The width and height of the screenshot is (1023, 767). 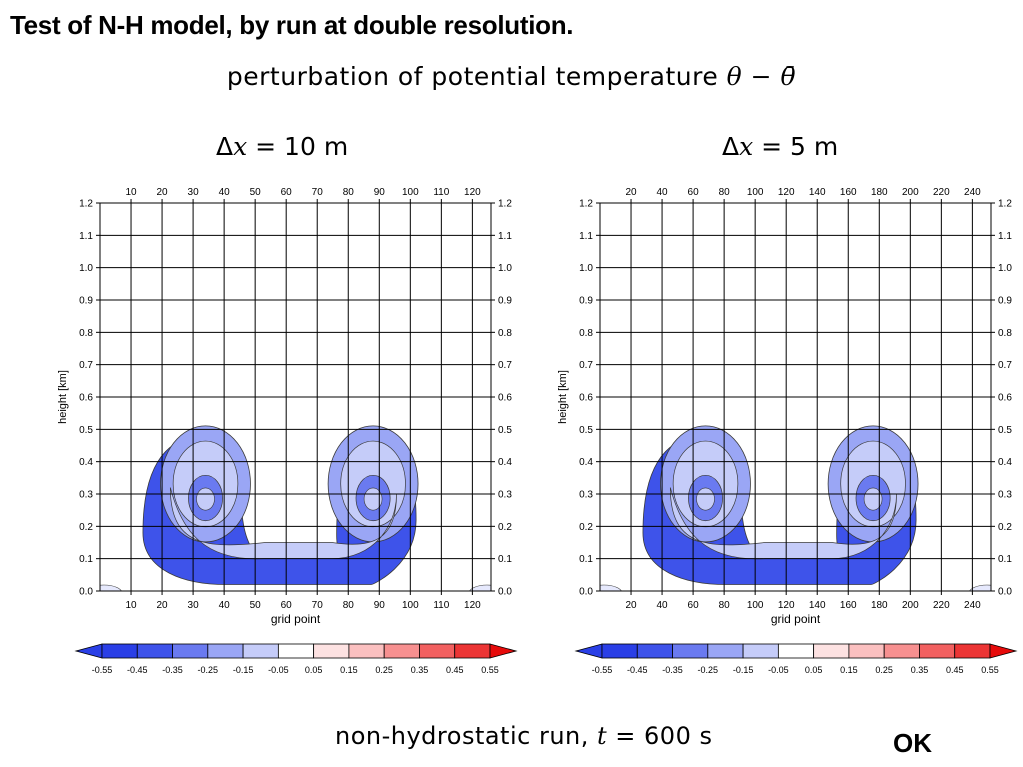 What do you see at coordinates (298, 146) in the screenshot?
I see `left-plot-title-rest: = 10 m` at bounding box center [298, 146].